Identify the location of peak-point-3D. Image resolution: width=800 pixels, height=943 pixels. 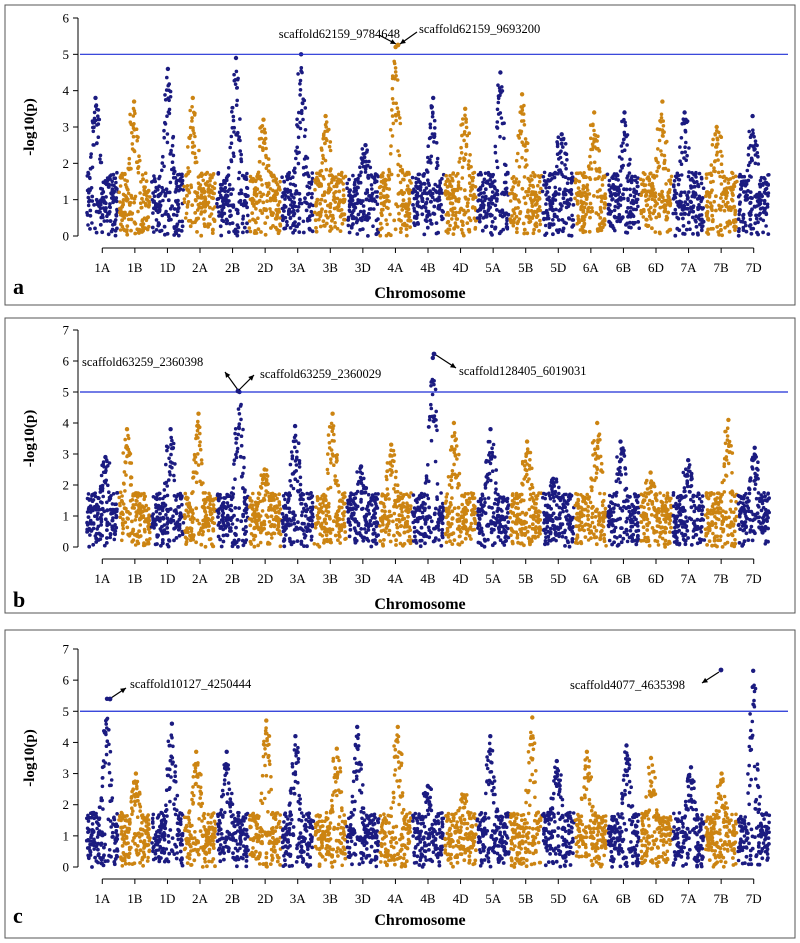
(361, 466).